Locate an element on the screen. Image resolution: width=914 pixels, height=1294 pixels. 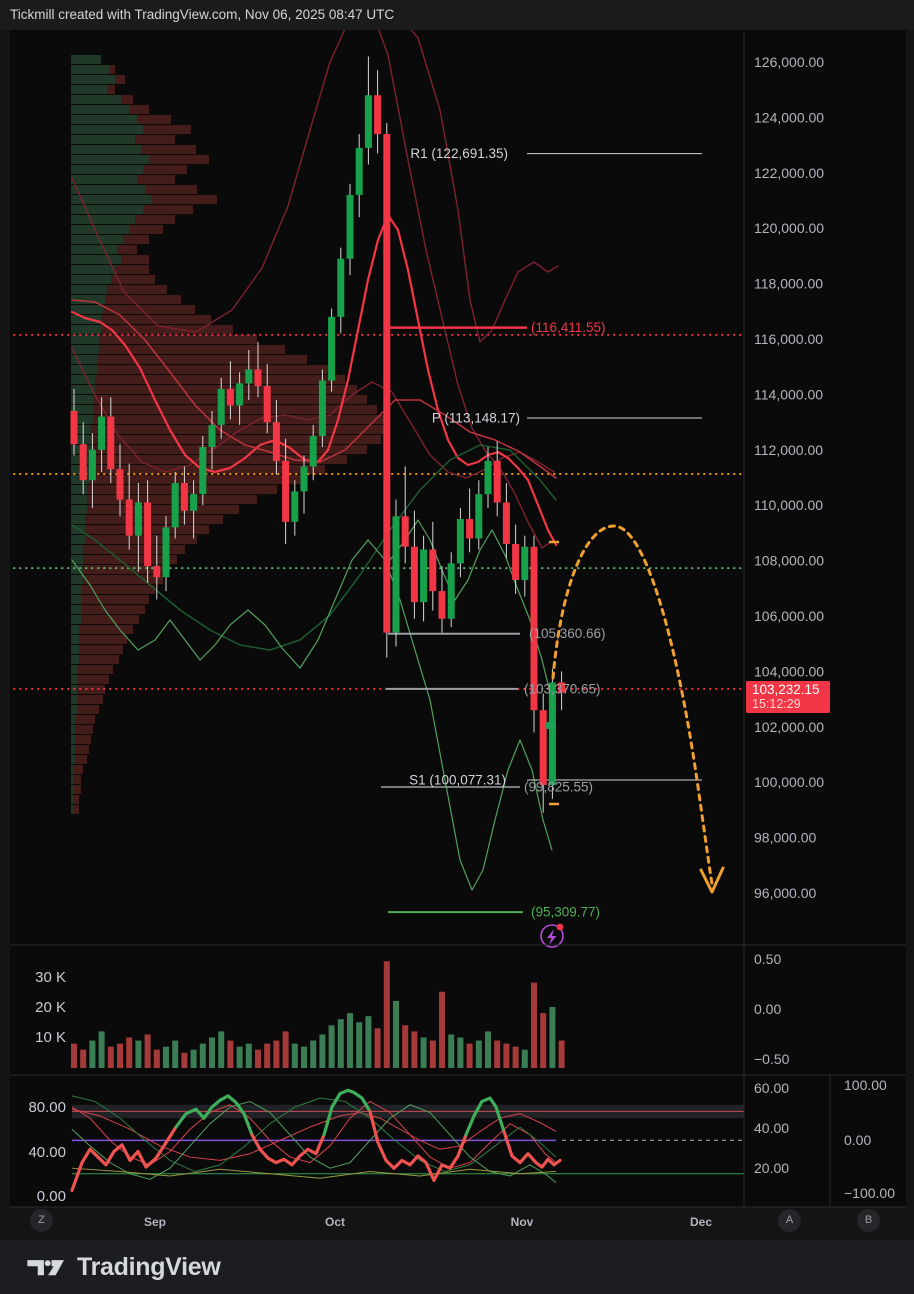
pivot-label: S1 (100,077.31) is located at coordinates (457, 780).